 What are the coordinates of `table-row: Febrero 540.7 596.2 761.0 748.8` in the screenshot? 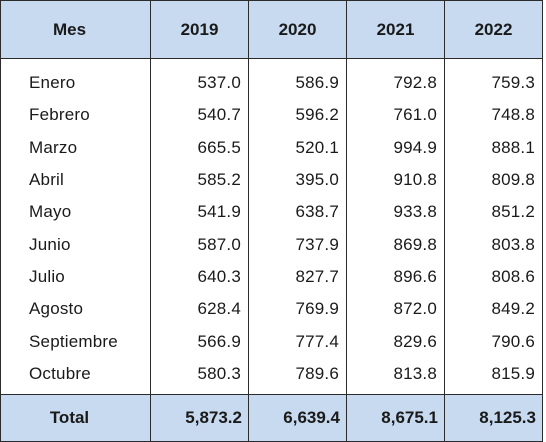 It's located at (271, 115).